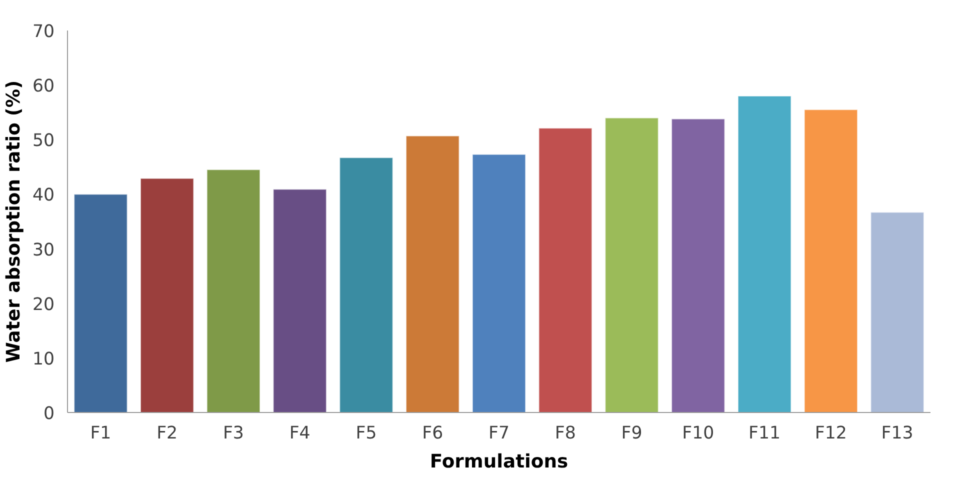 The image size is (958, 483). What do you see at coordinates (764, 434) in the screenshot?
I see `x-tick-label: F11` at bounding box center [764, 434].